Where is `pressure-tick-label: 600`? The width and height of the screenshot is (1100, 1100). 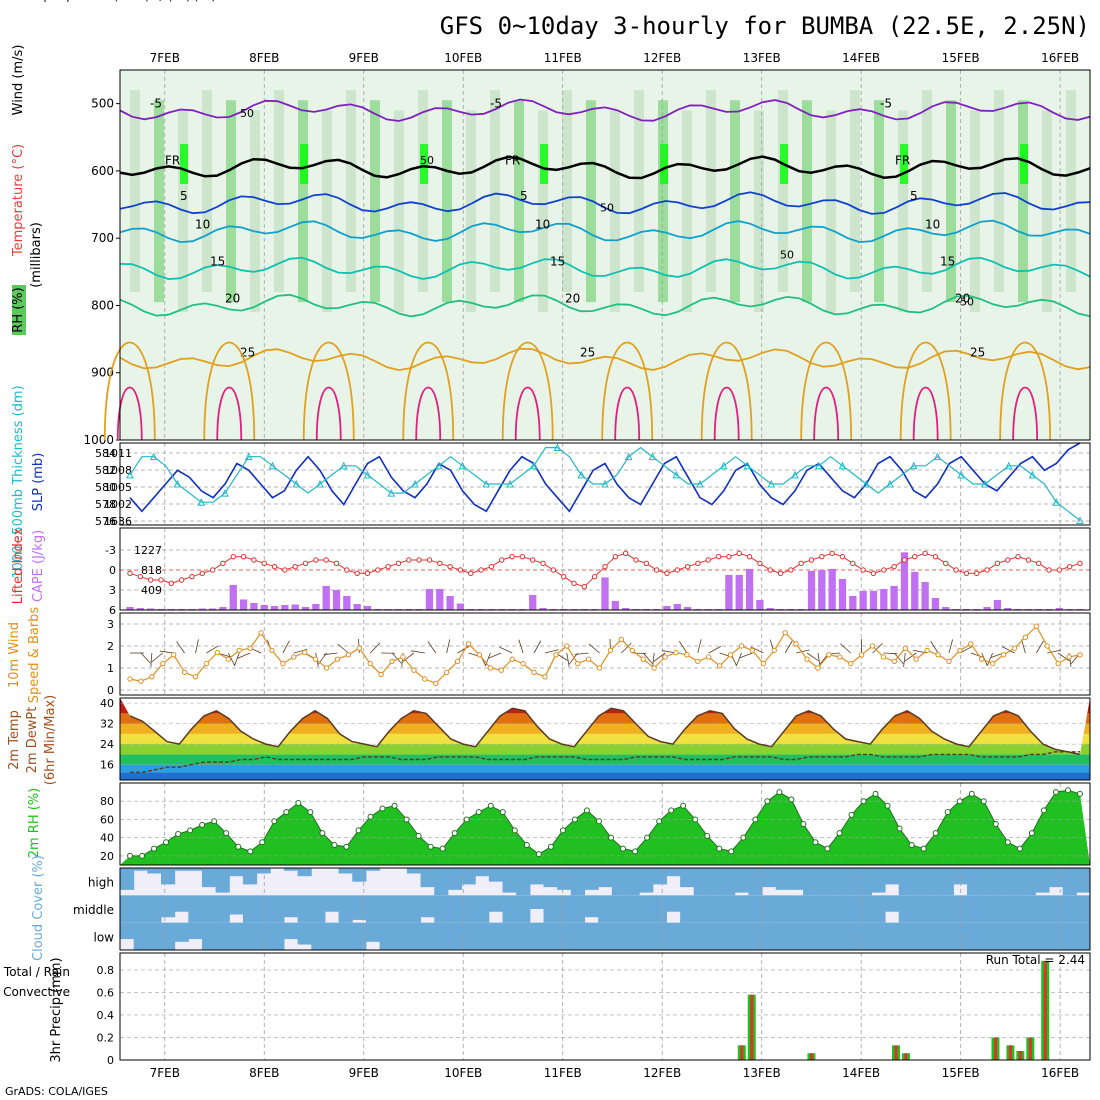
pressure-tick-label: 600 is located at coordinates (102, 171).